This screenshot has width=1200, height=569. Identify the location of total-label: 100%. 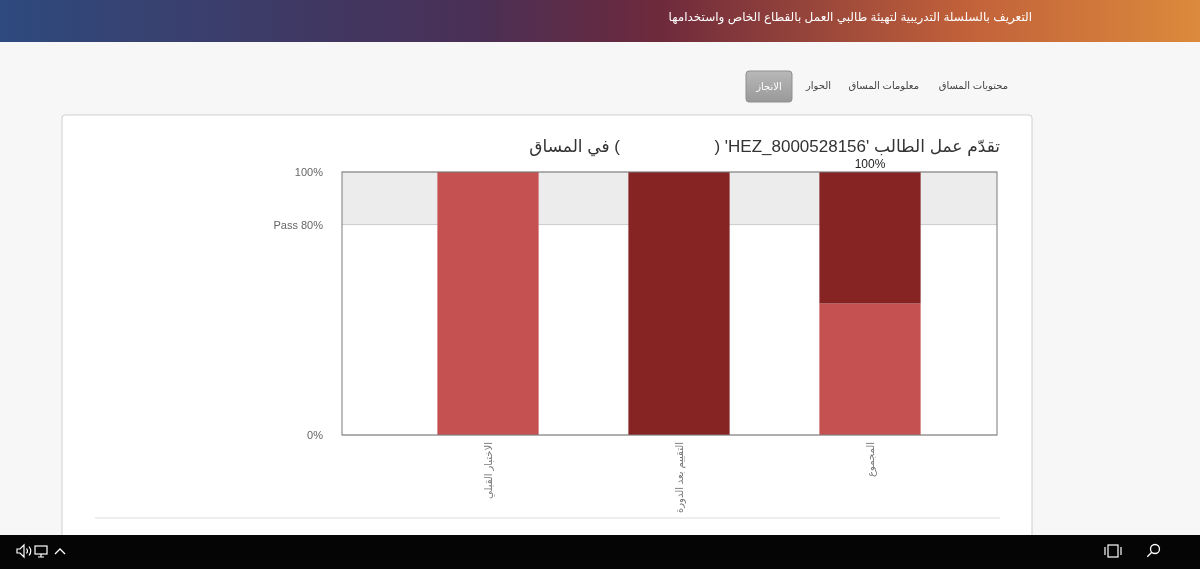
(870, 164).